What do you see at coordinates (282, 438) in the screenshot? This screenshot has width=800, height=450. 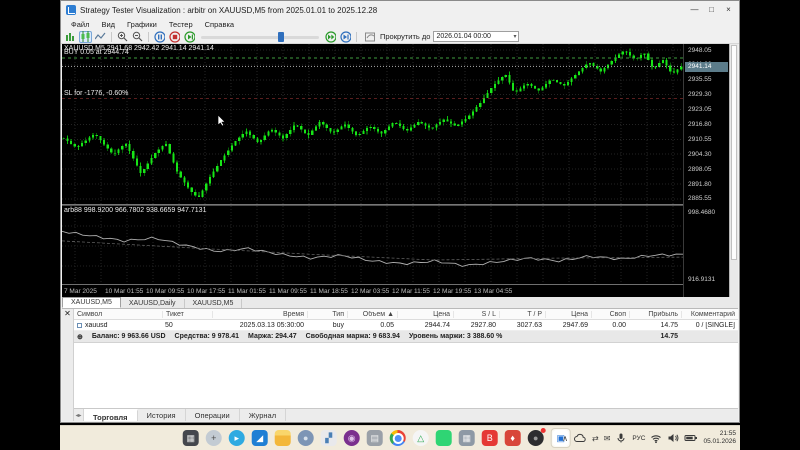 I see `explorer-folder-icon` at bounding box center [282, 438].